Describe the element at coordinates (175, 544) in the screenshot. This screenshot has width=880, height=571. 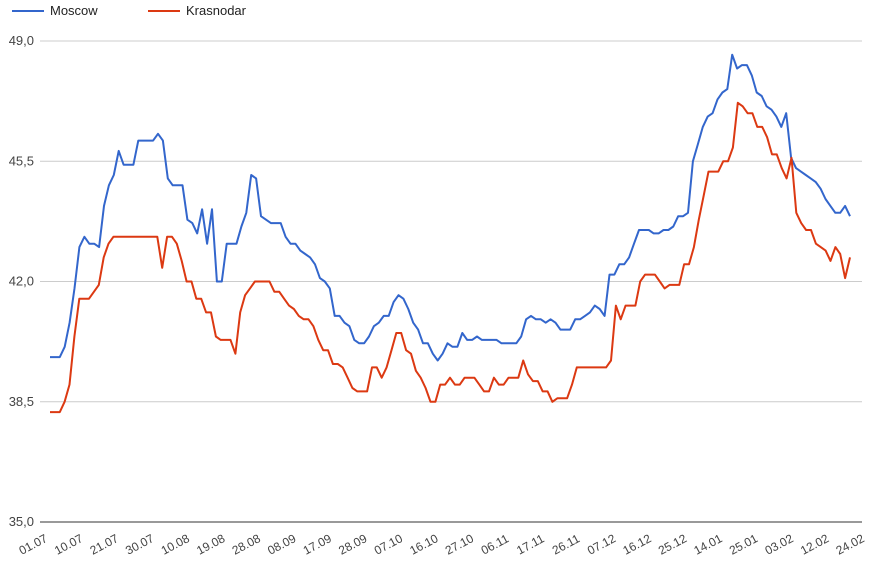
I see `x-tick-label: 10.08` at that location.